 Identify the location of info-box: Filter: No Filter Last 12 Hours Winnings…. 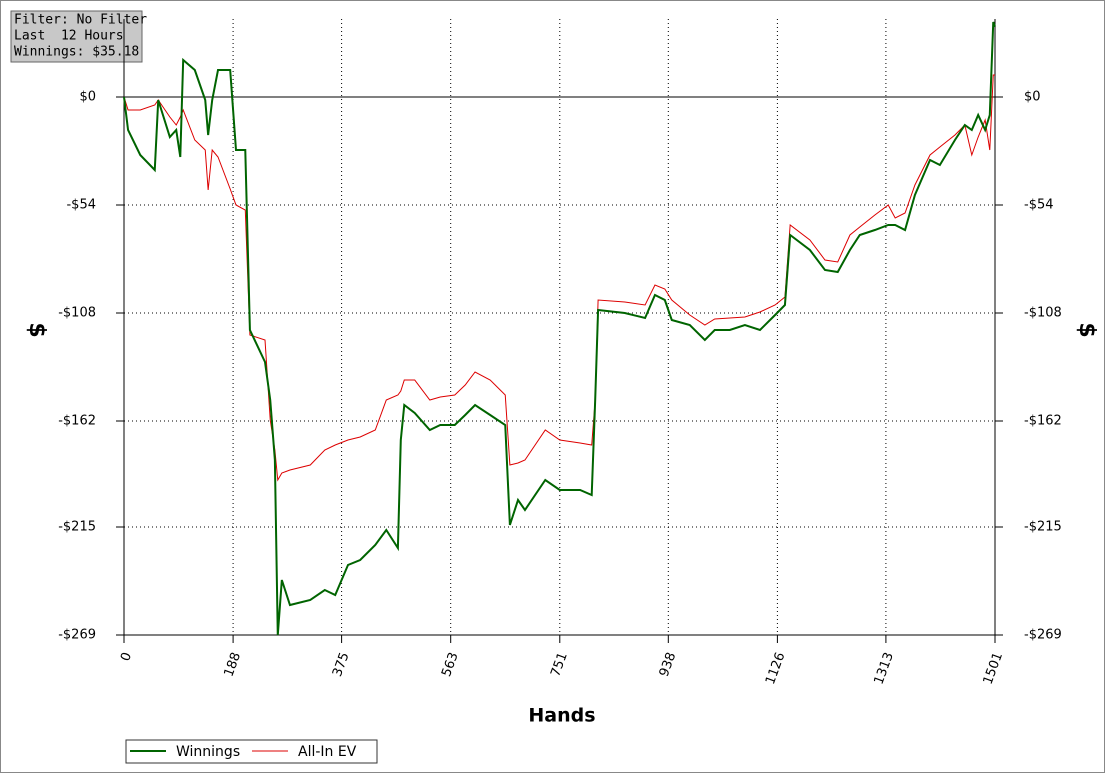
(78, 36).